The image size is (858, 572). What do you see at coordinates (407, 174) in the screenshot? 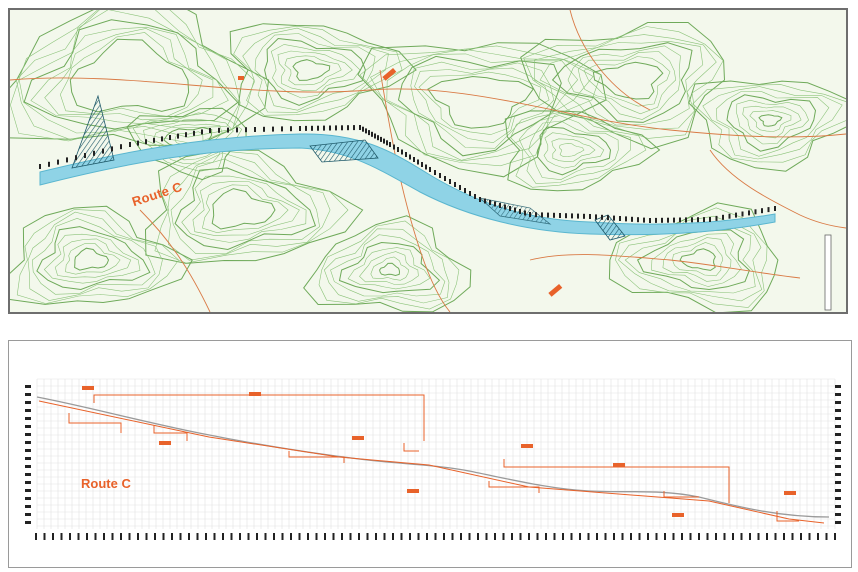
I see `station-ticks` at bounding box center [407, 174].